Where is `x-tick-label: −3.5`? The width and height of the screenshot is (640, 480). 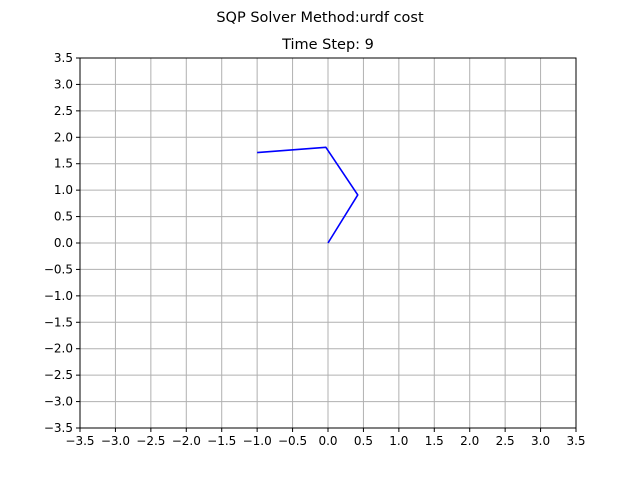 x-tick-label: −3.5 is located at coordinates (79, 441).